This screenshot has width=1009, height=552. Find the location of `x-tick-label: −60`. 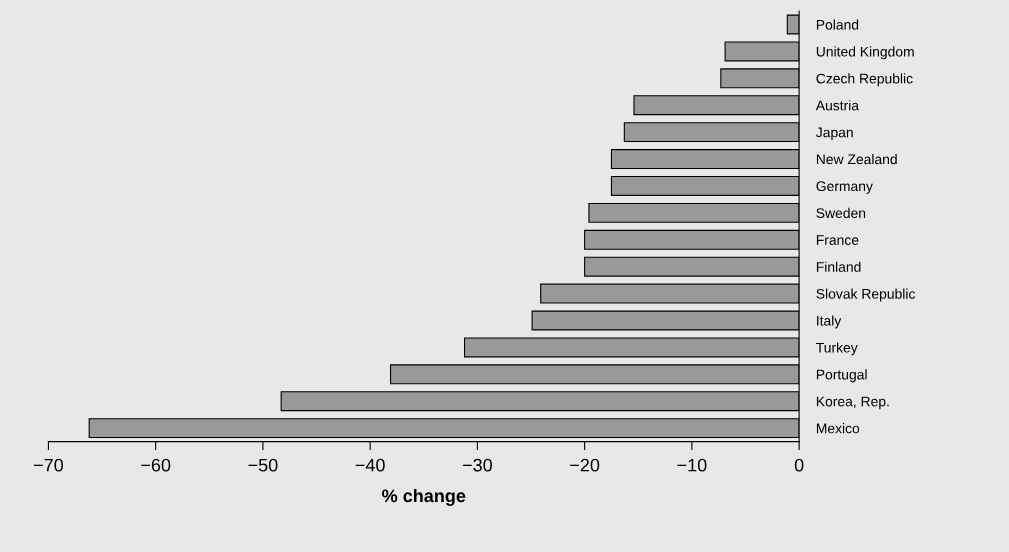

x-tick-label: −60 is located at coordinates (156, 465).